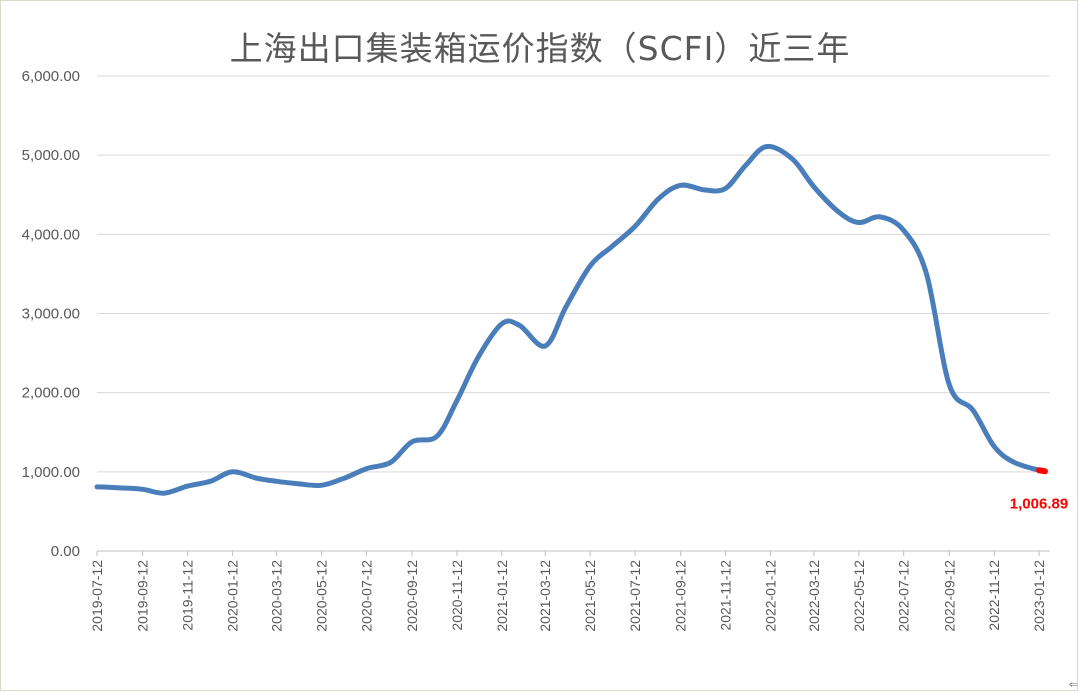  What do you see at coordinates (1039, 596) in the screenshot?
I see `x-tick-label: 2023-01-12` at bounding box center [1039, 596].